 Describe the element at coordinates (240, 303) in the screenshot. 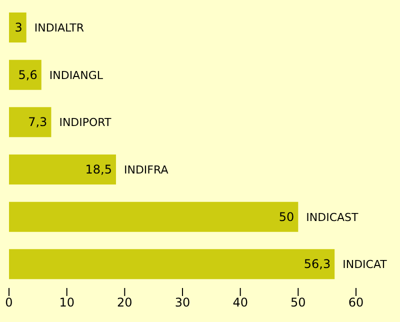

I see `x-tick-label: 40` at that location.